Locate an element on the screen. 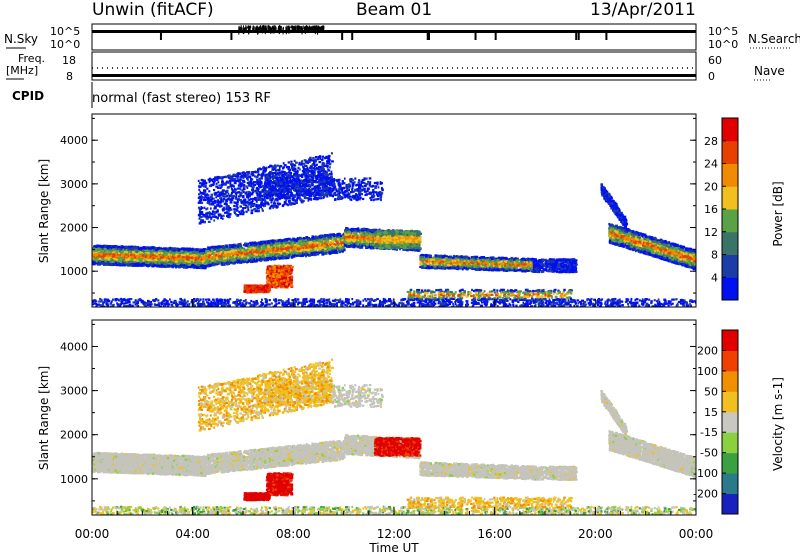  nave-tick-low: 0 is located at coordinates (711, 77).